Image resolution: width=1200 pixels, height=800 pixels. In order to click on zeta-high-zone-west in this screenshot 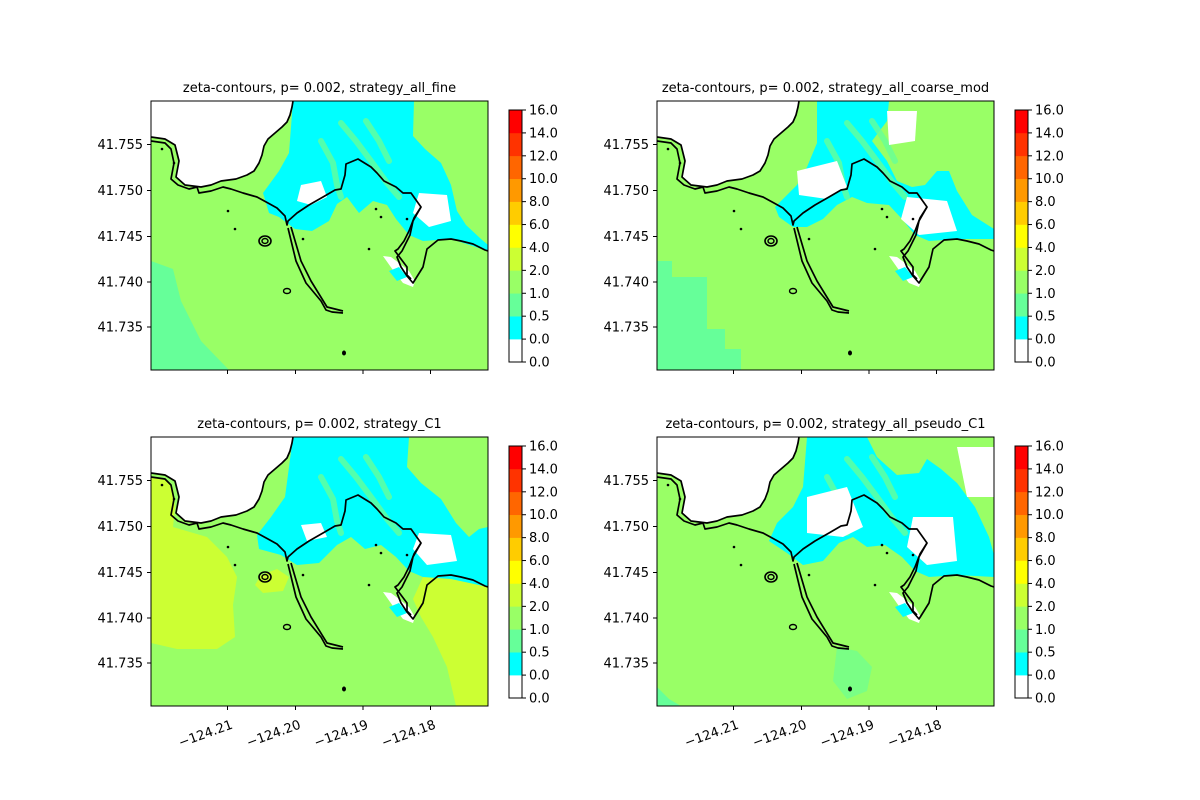, I will do `click(194, 563)`.